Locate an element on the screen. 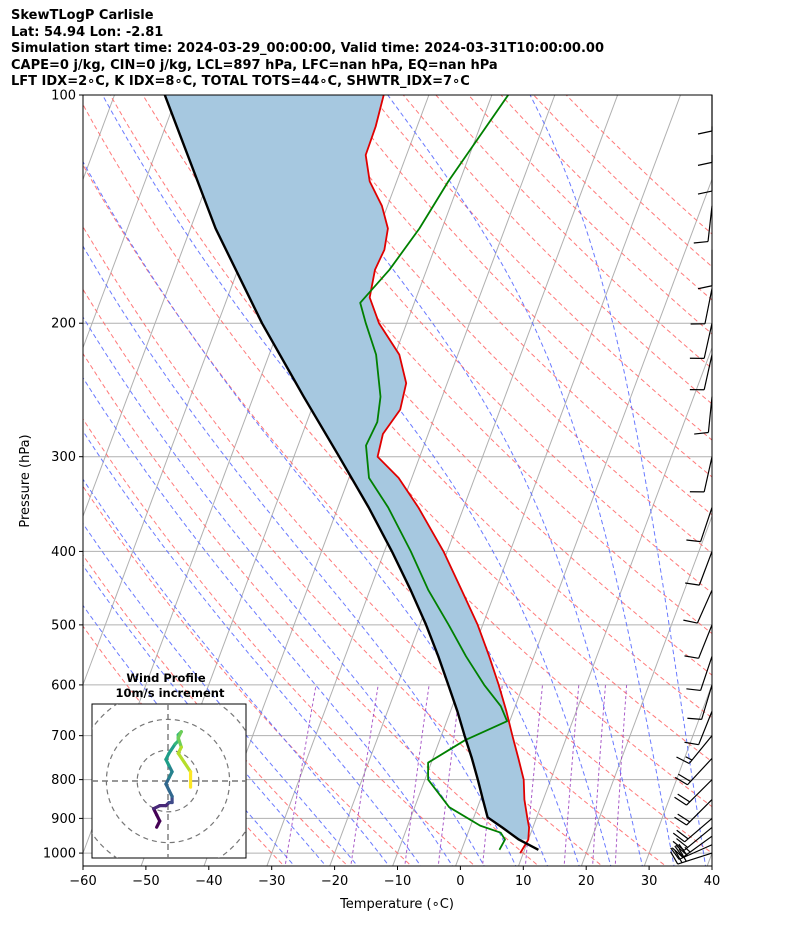 Image resolution: width=794 pixels, height=937 pixels. y-tick-label: 800 is located at coordinates (63, 780).